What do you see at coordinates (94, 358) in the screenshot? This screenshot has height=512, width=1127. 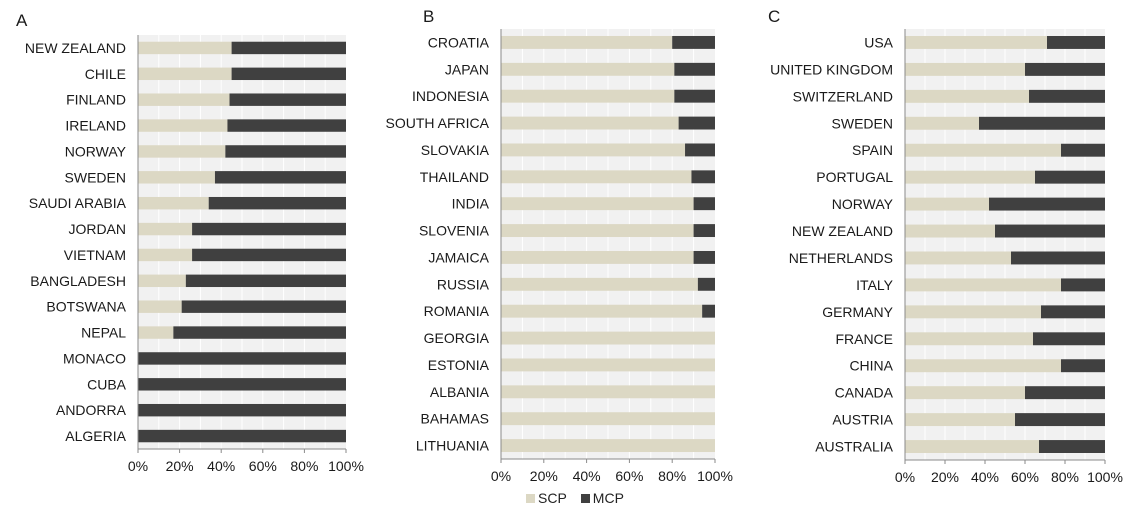 I see `category-label: MONACO` at bounding box center [94, 358].